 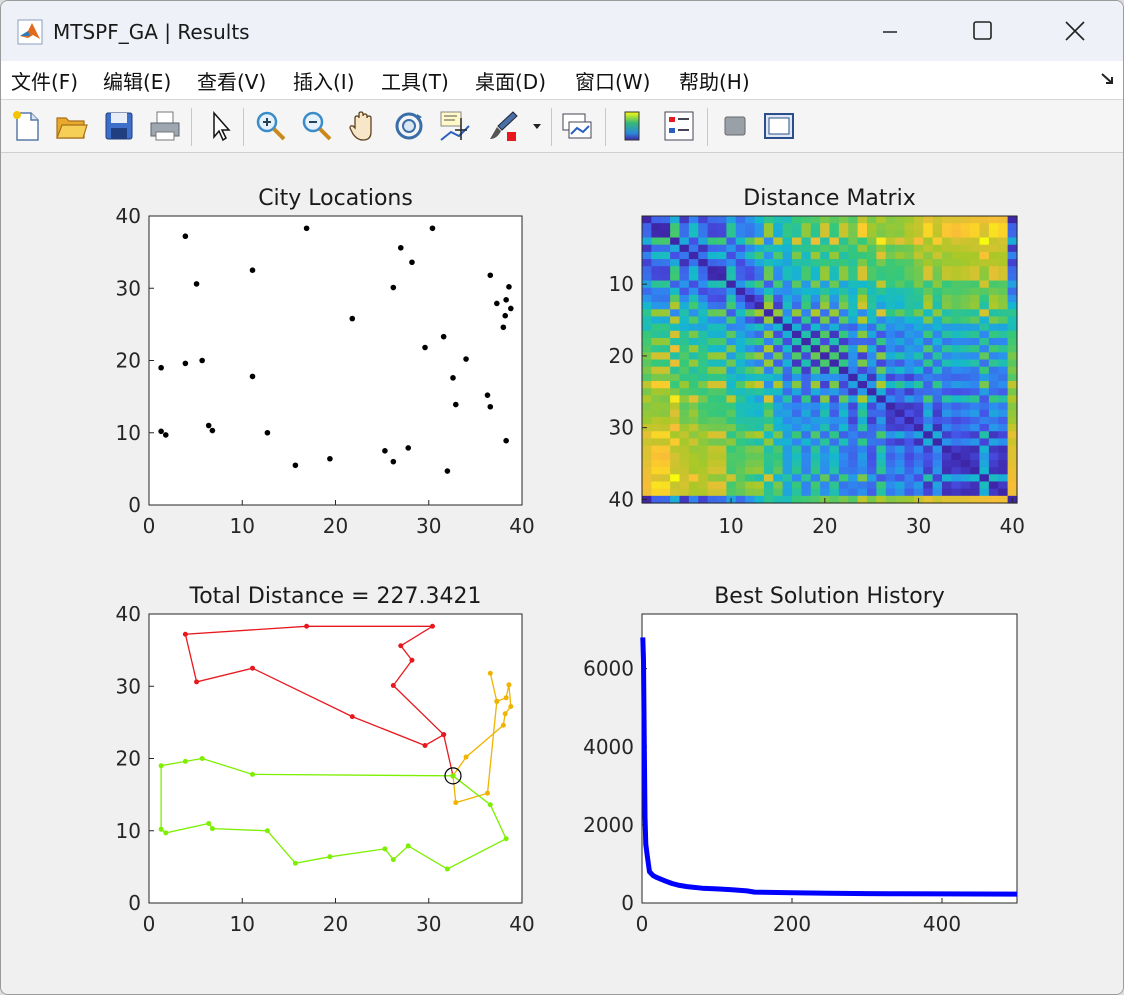 What do you see at coordinates (45, 82) in the screenshot?
I see `menu-file: 文件(F)` at bounding box center [45, 82].